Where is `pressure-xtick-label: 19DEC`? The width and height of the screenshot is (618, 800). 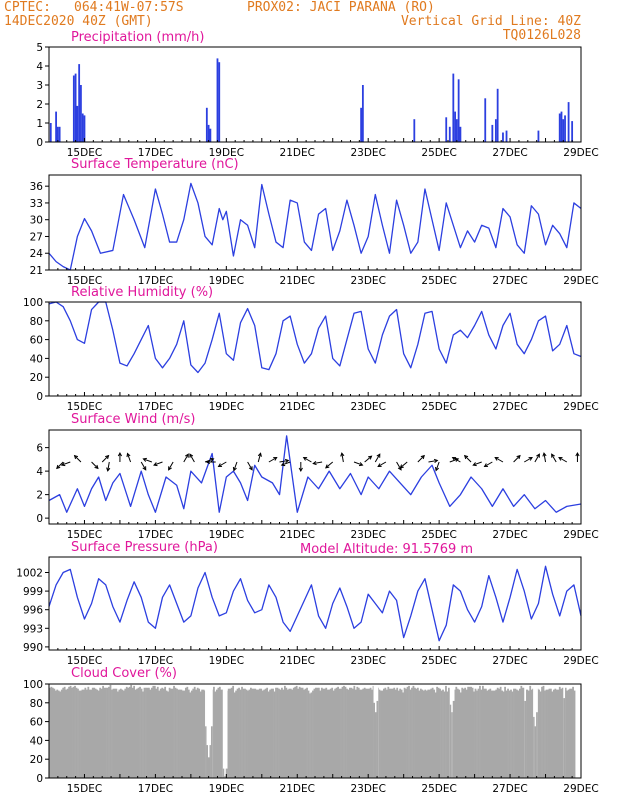
pressure-xtick-label: 19DEC is located at coordinates (226, 661).